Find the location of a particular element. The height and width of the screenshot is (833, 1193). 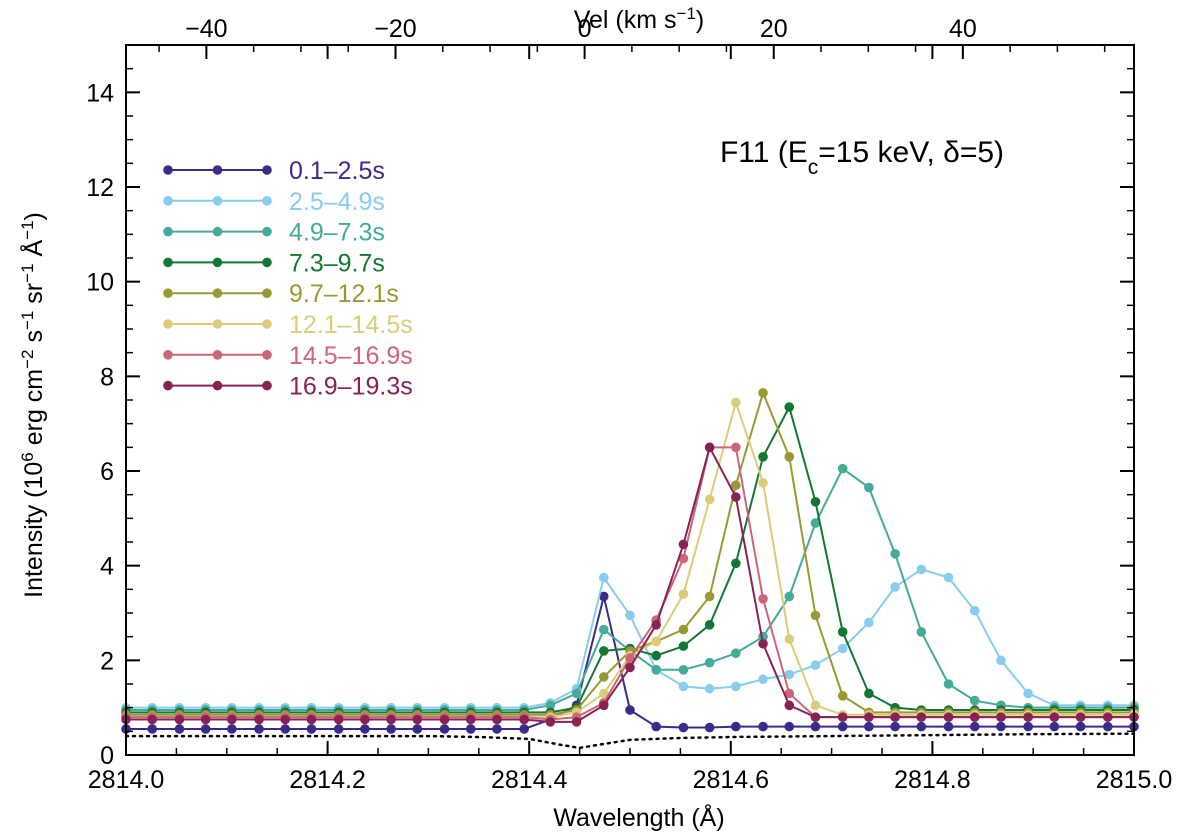

x-tick-label: 2814.8 is located at coordinates (932, 780).